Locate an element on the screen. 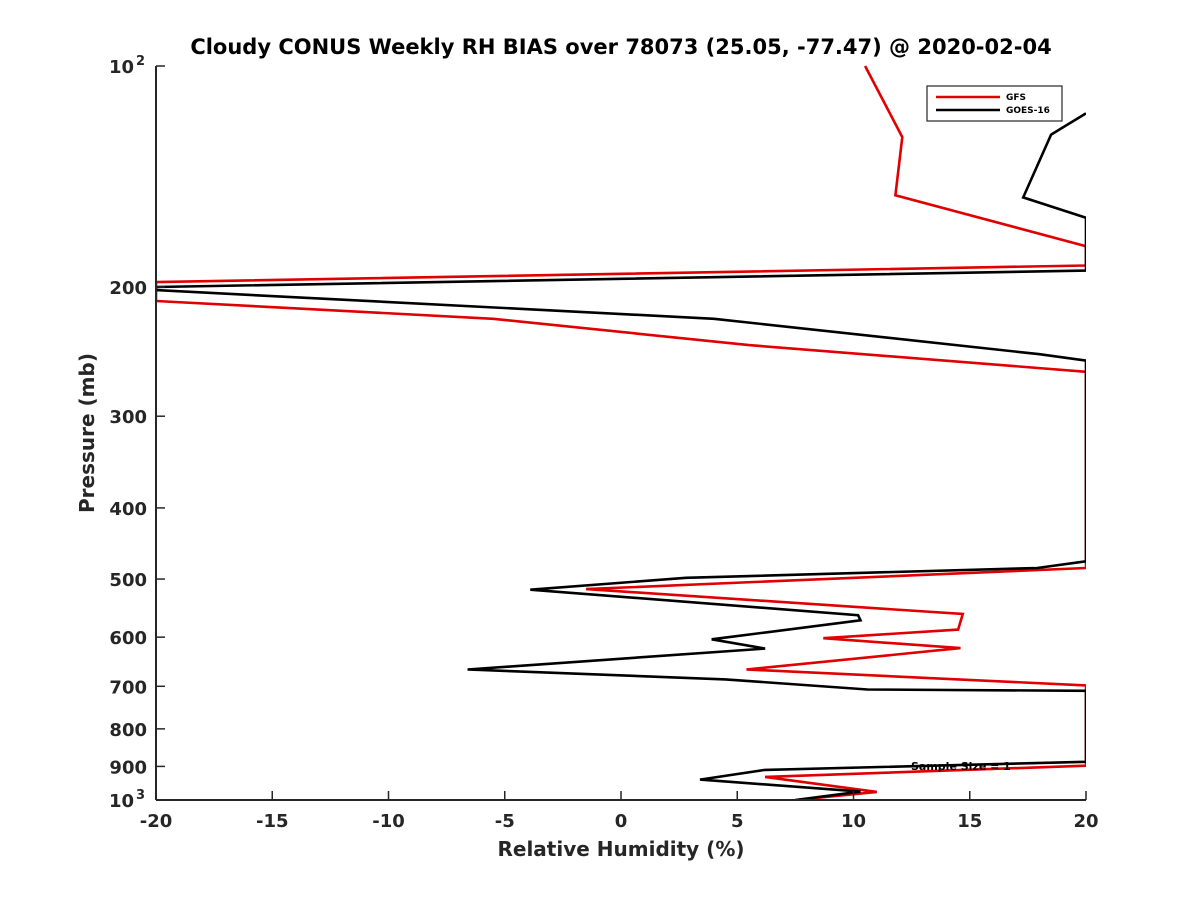  legend-label-goes16: GOES-16 is located at coordinates (1028, 111).